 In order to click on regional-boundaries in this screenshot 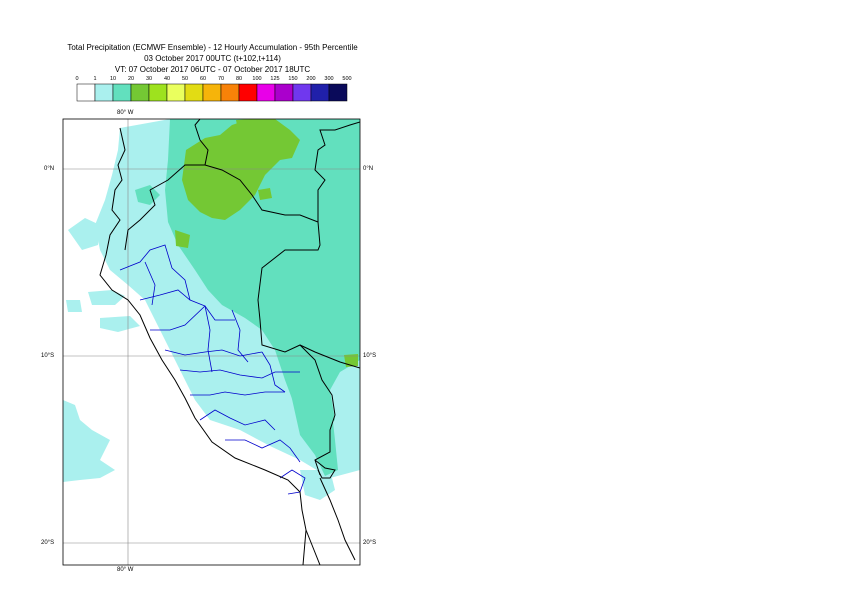, I will do `click(212, 369)`.